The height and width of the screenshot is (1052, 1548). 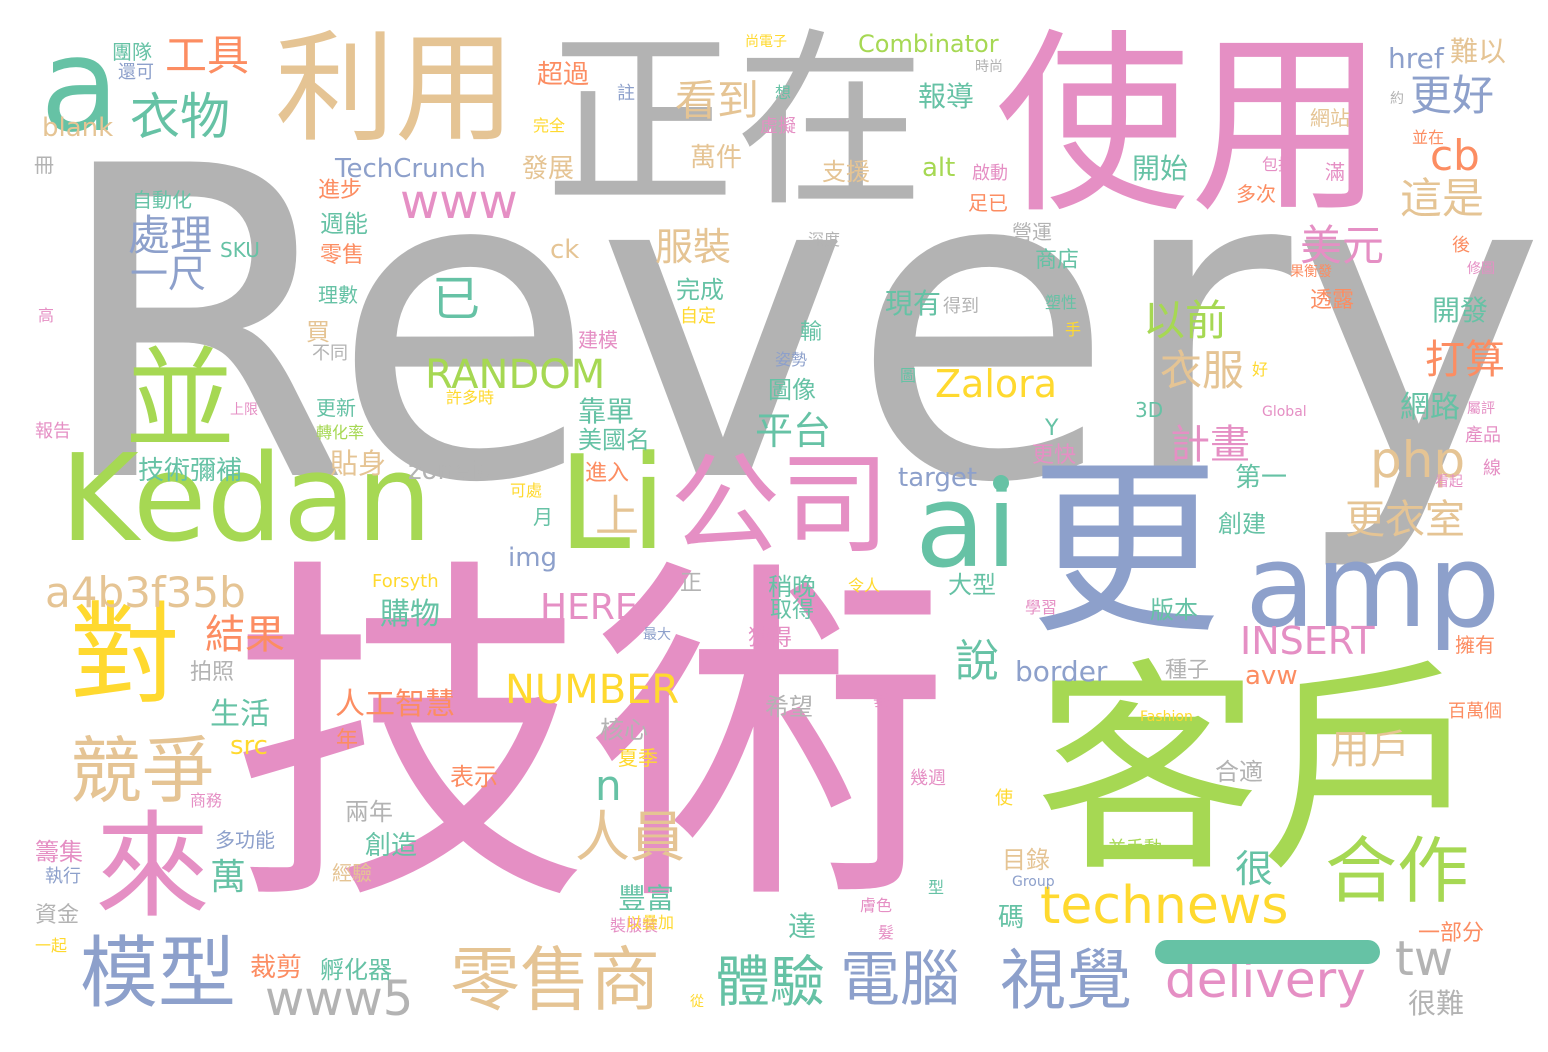 What do you see at coordinates (228, 877) in the screenshot?
I see `word-wan: 萬` at bounding box center [228, 877].